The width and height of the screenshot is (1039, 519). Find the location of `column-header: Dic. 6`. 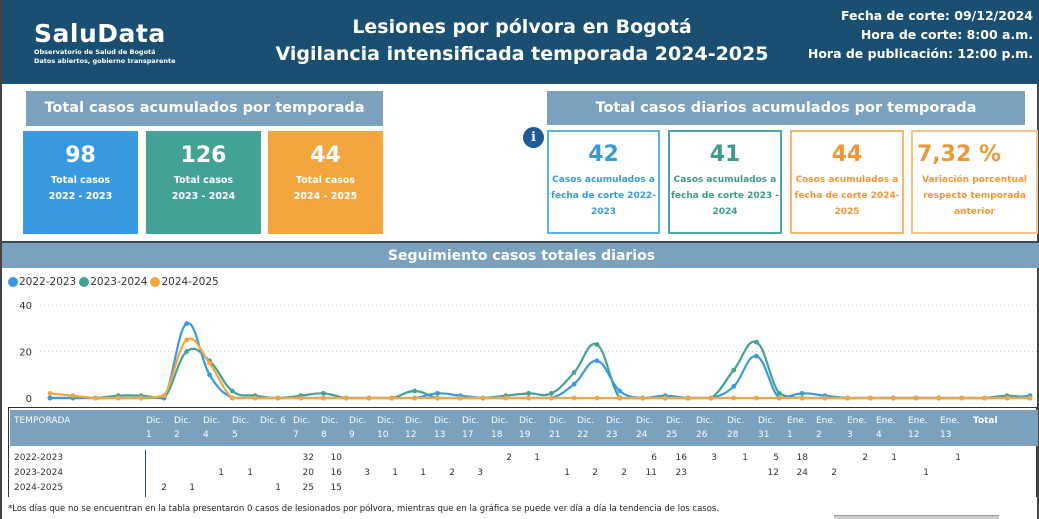

column-header: Dic. 6 is located at coordinates (273, 421).